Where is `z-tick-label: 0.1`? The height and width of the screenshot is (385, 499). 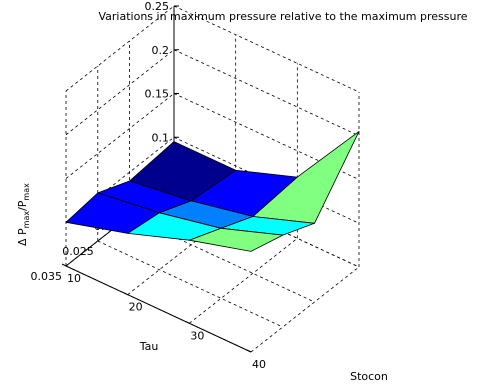 z-tick-label: 0.1 is located at coordinates (161, 137).